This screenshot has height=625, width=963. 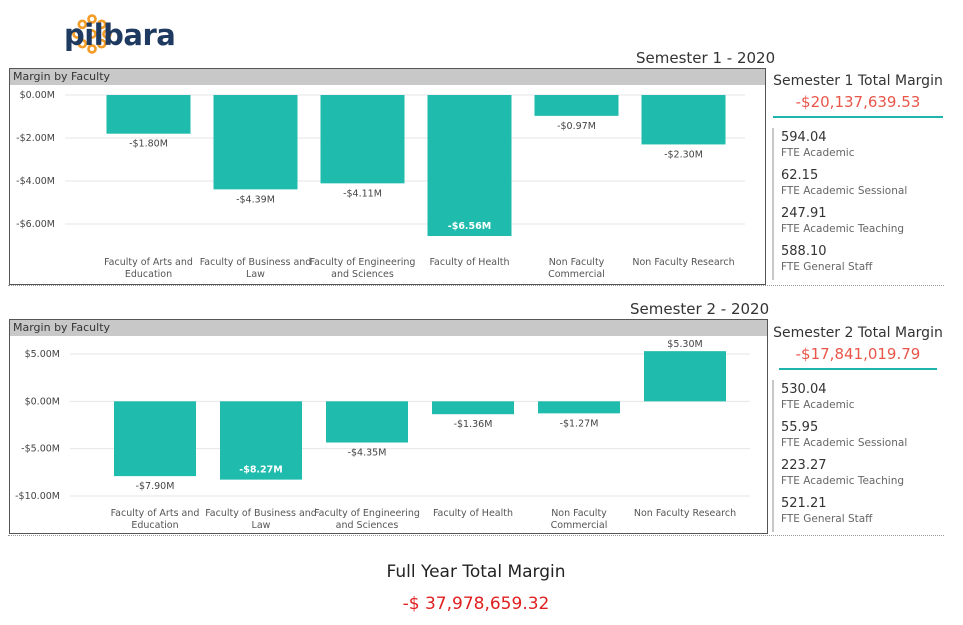 What do you see at coordinates (579, 423) in the screenshot?
I see `data-label: -$1.27M` at bounding box center [579, 423].